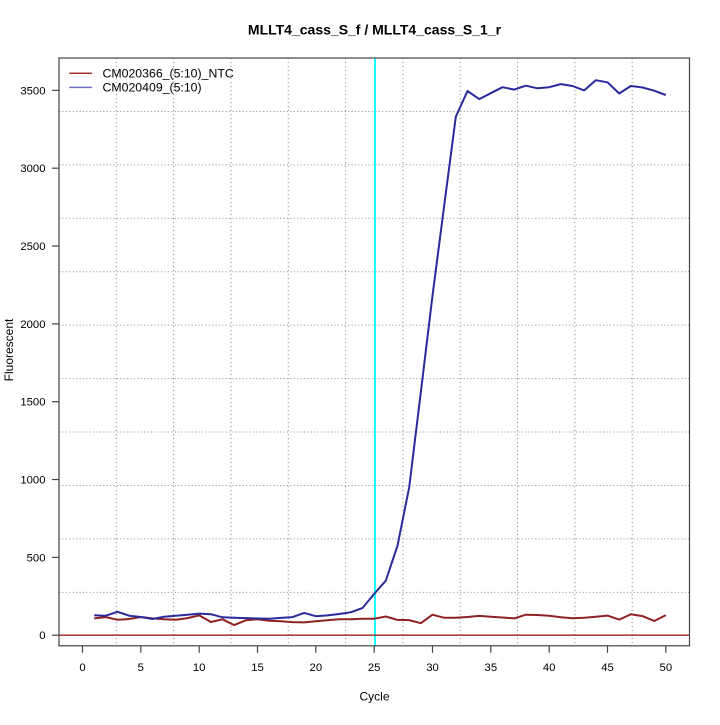 This screenshot has width=720, height=725. Describe the element at coordinates (316, 668) in the screenshot. I see `svg-text: 20` at that location.